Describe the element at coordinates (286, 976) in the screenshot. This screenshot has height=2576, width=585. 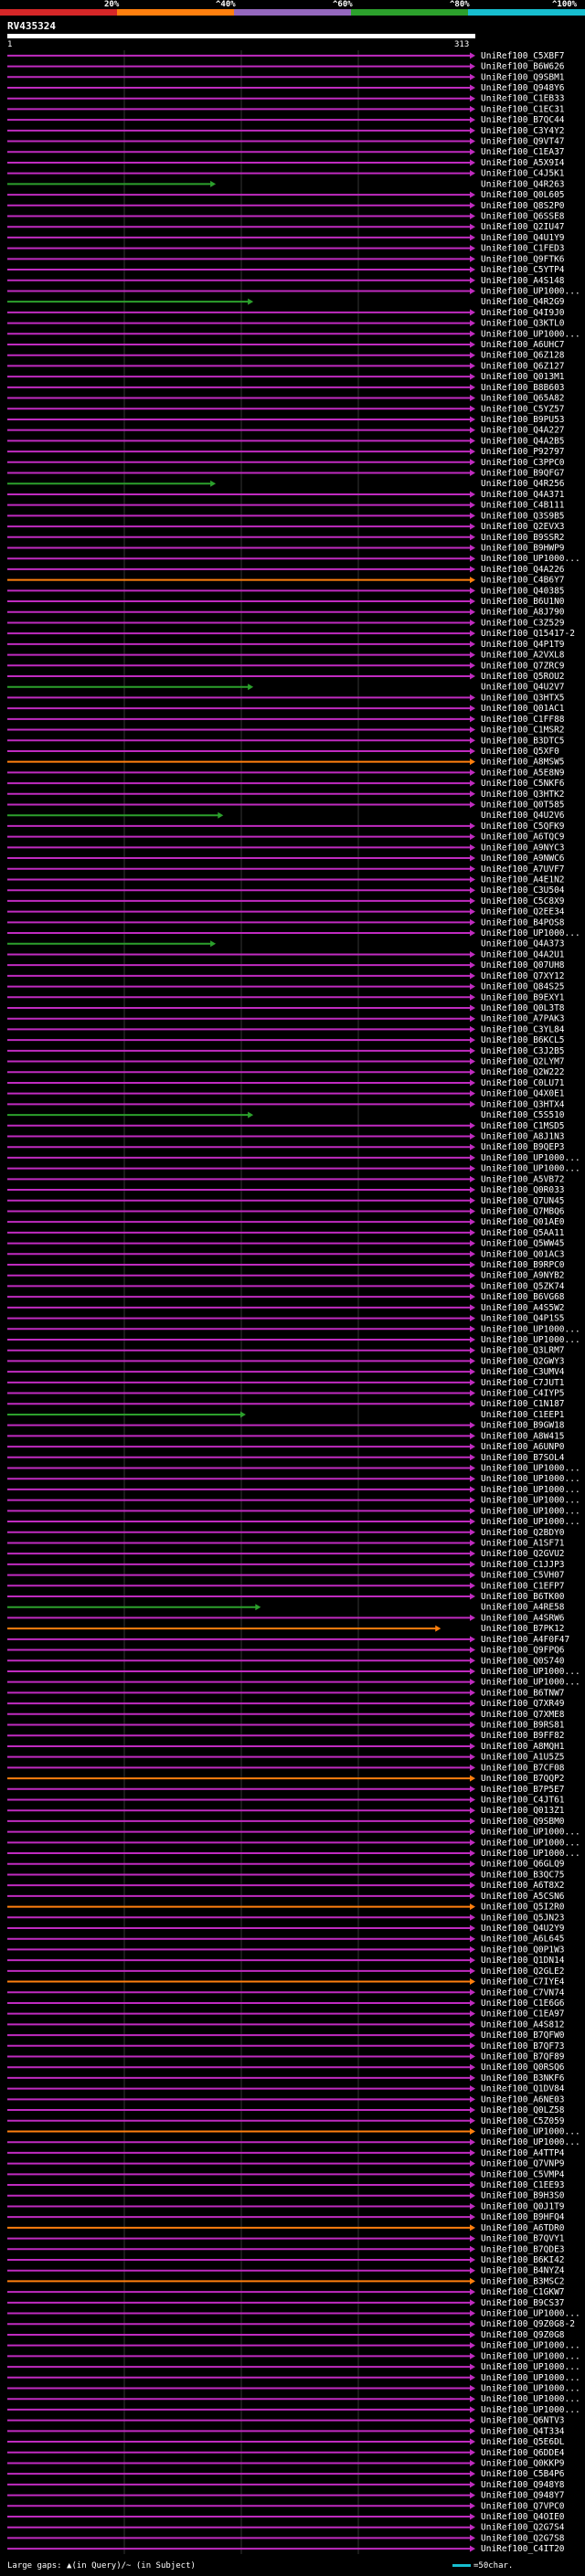
I see `hit-row: UniRef100_Q7XY12` at that location.